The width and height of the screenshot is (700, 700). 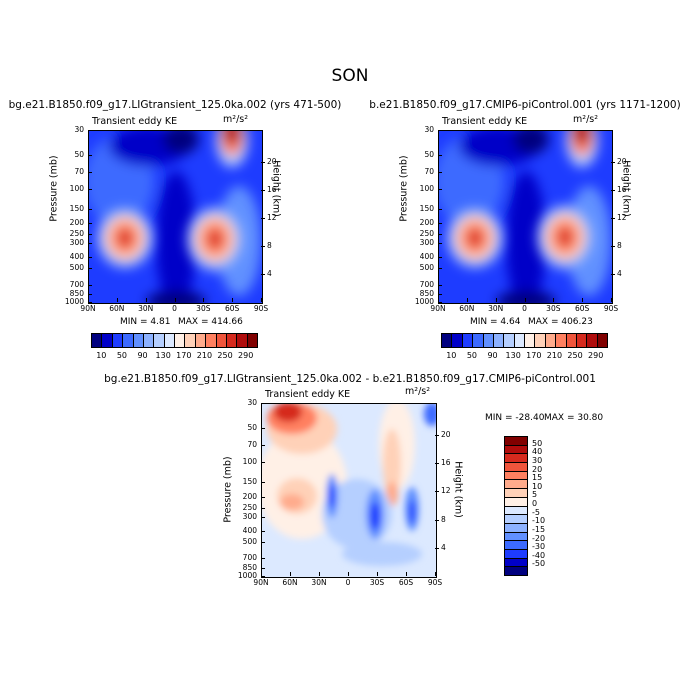 I want to click on y-tick-label: 200, so click(x=249, y=496).